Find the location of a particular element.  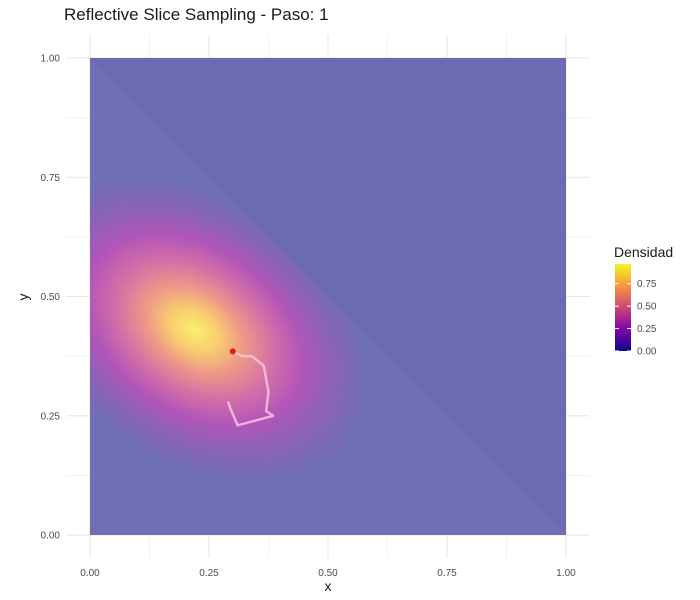

x-axis-ticks: 0.00 0.25 0.50 0.75 1.00 is located at coordinates (328, 573).